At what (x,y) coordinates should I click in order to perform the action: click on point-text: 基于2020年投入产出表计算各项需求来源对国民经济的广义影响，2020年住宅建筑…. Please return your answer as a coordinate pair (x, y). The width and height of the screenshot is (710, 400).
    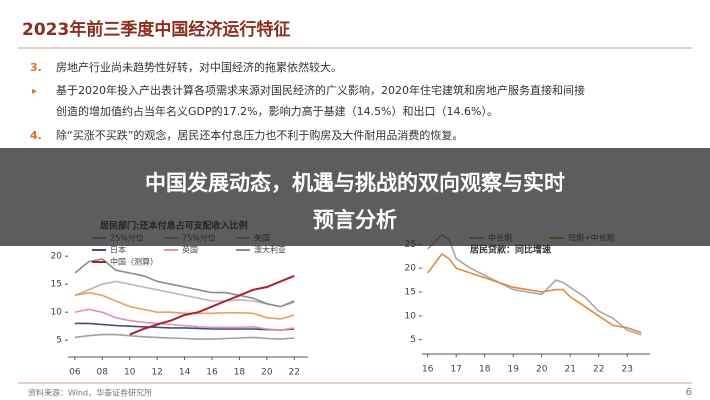
    Looking at the image, I should click on (320, 90).